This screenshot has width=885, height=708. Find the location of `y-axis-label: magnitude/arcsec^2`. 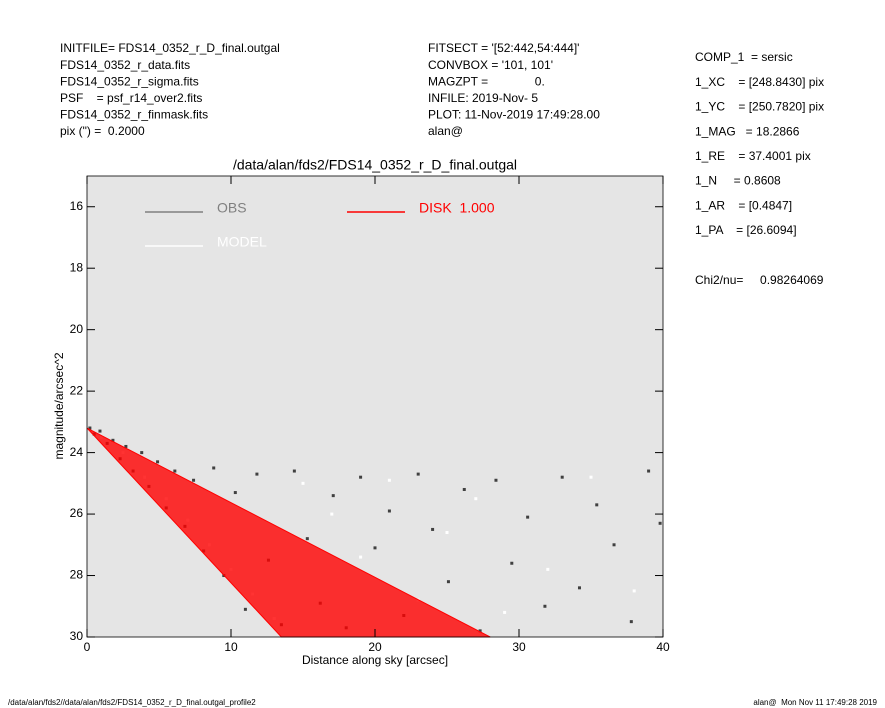

y-axis-label: magnitude/arcsec^2 is located at coordinates (59, 405).